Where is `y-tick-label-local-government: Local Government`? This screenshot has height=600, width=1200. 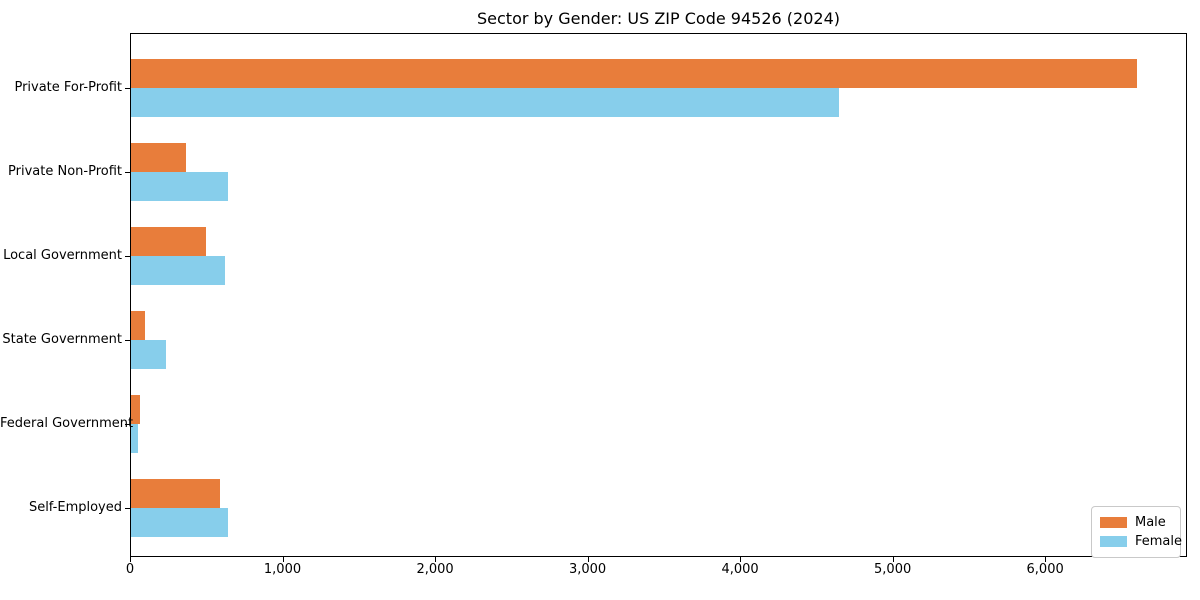 y-tick-label-local-government: Local Government is located at coordinates (62, 255).